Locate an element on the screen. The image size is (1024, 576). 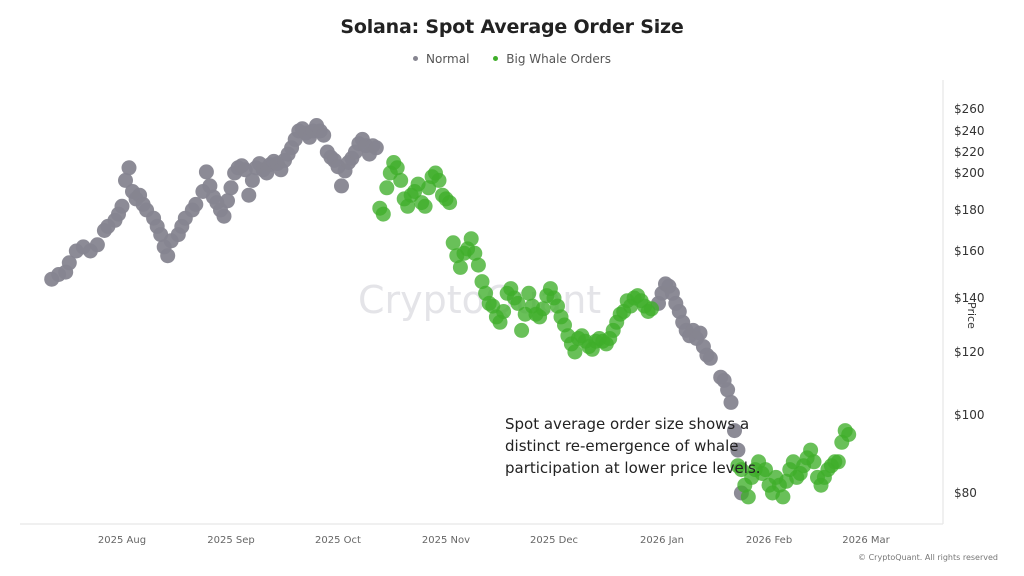
legend: Normal Big Whale Orders is located at coordinates (512, 58).